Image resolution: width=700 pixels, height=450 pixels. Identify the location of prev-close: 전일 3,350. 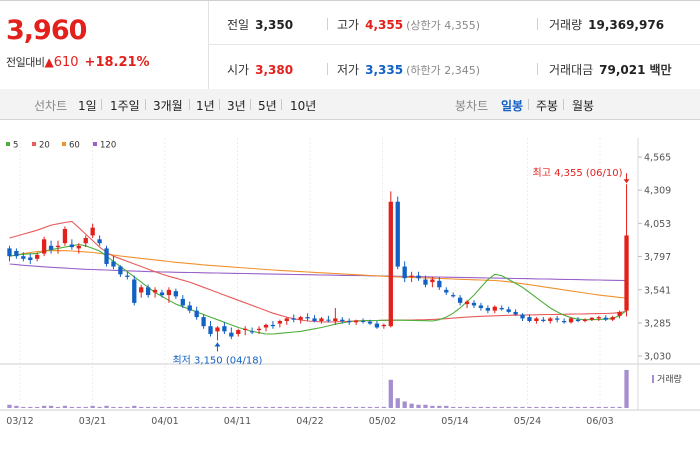
(260, 24).